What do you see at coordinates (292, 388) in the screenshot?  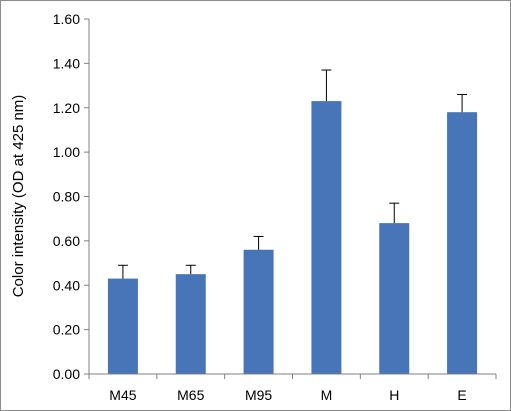 I see `x-axis-ticks: M45 M65 M95 M H E` at bounding box center [292, 388].